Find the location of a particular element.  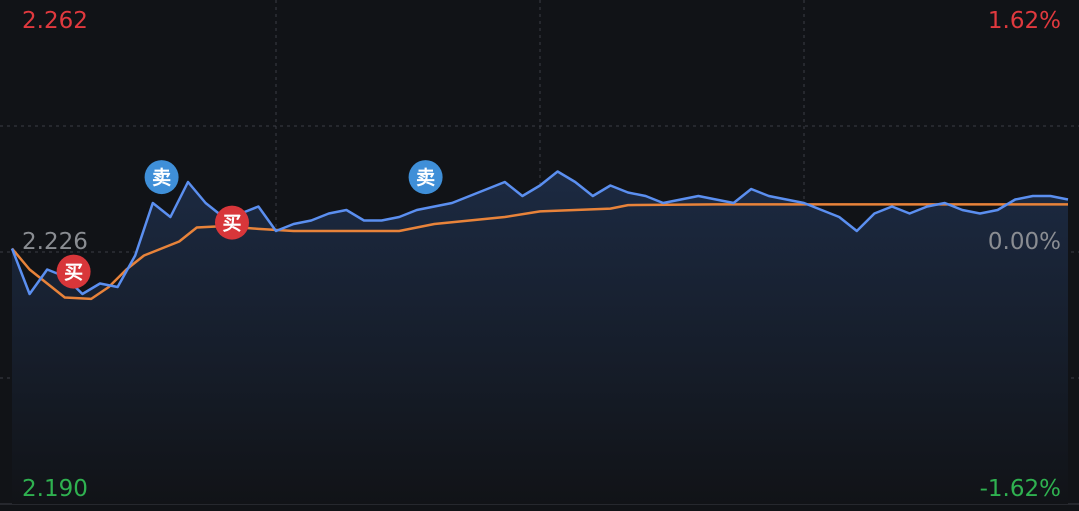

price-max-label: 2.262 is located at coordinates (55, 21).